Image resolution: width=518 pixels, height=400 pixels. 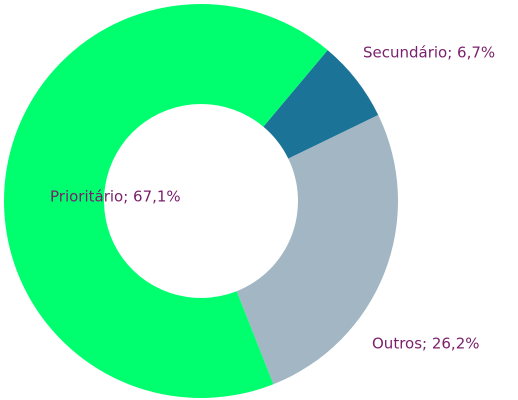 I want to click on slice-label: Outros; 26,2%, so click(x=426, y=344).